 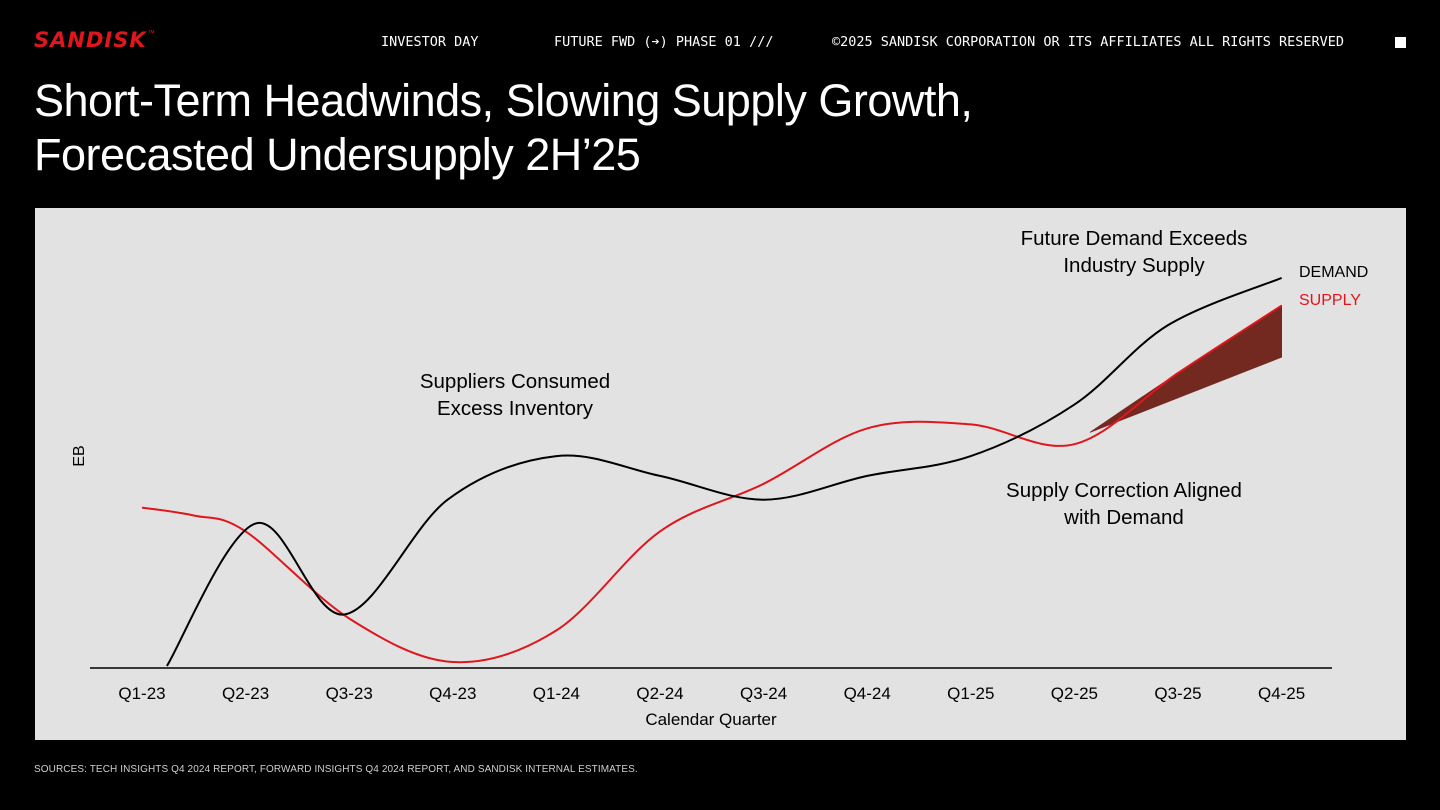 I want to click on title-line-2: Forecasted Undersupply 2H’25, so click(x=337, y=154).